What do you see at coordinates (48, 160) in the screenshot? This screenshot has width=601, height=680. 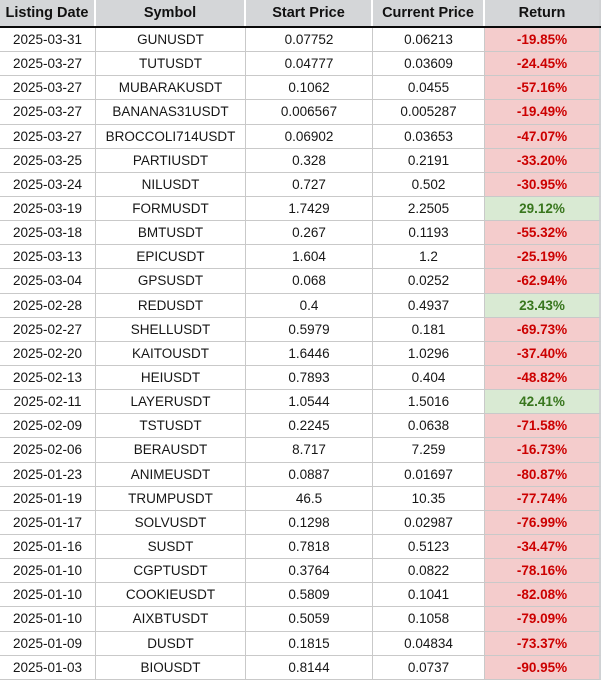 I see `listing-date-cell: 2025-03-25` at bounding box center [48, 160].